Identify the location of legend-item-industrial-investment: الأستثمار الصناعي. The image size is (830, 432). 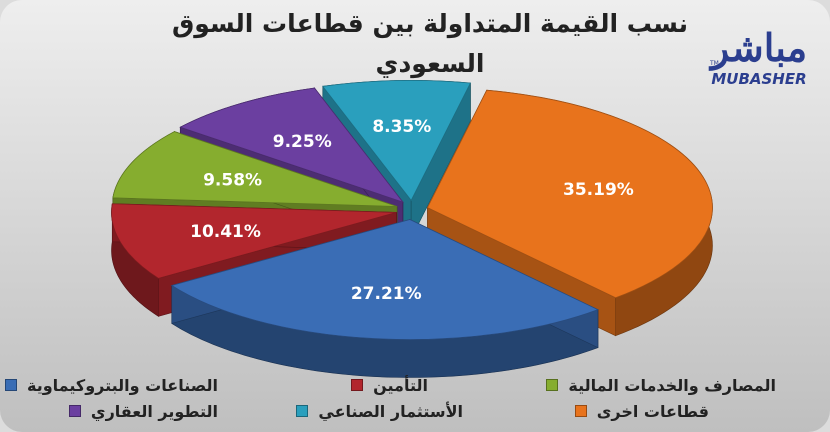
(379, 411).